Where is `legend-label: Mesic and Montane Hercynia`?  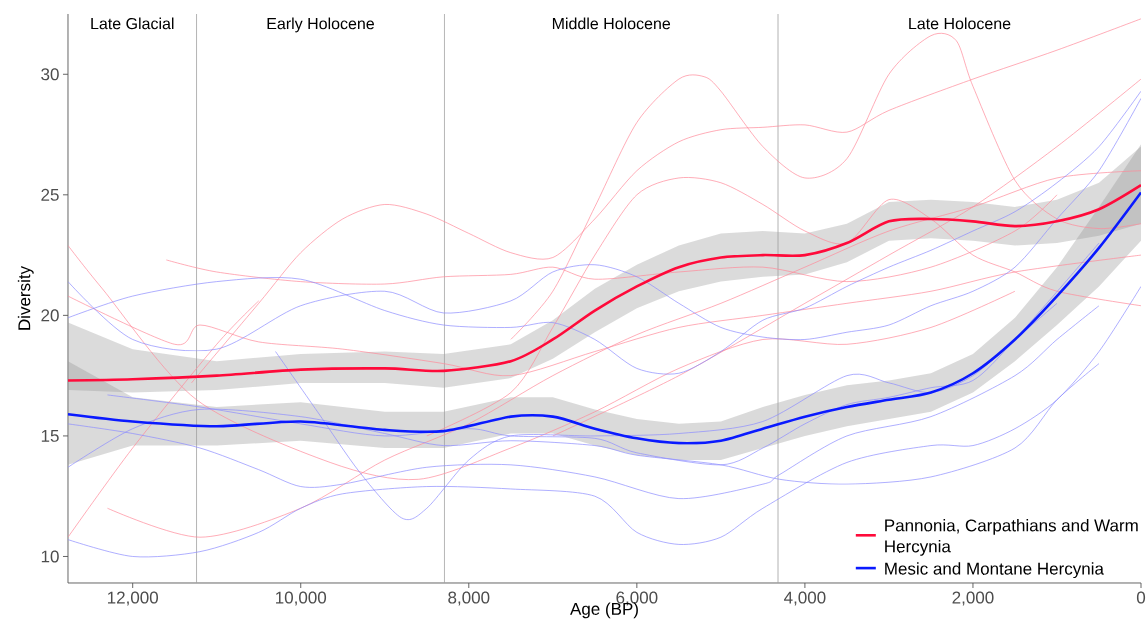 legend-label: Mesic and Montane Hercynia is located at coordinates (994, 570).